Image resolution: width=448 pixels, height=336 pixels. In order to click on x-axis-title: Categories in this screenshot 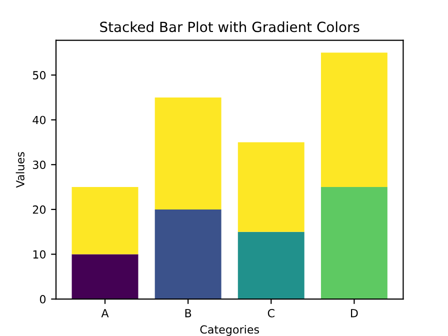, I will do `click(229, 330)`.